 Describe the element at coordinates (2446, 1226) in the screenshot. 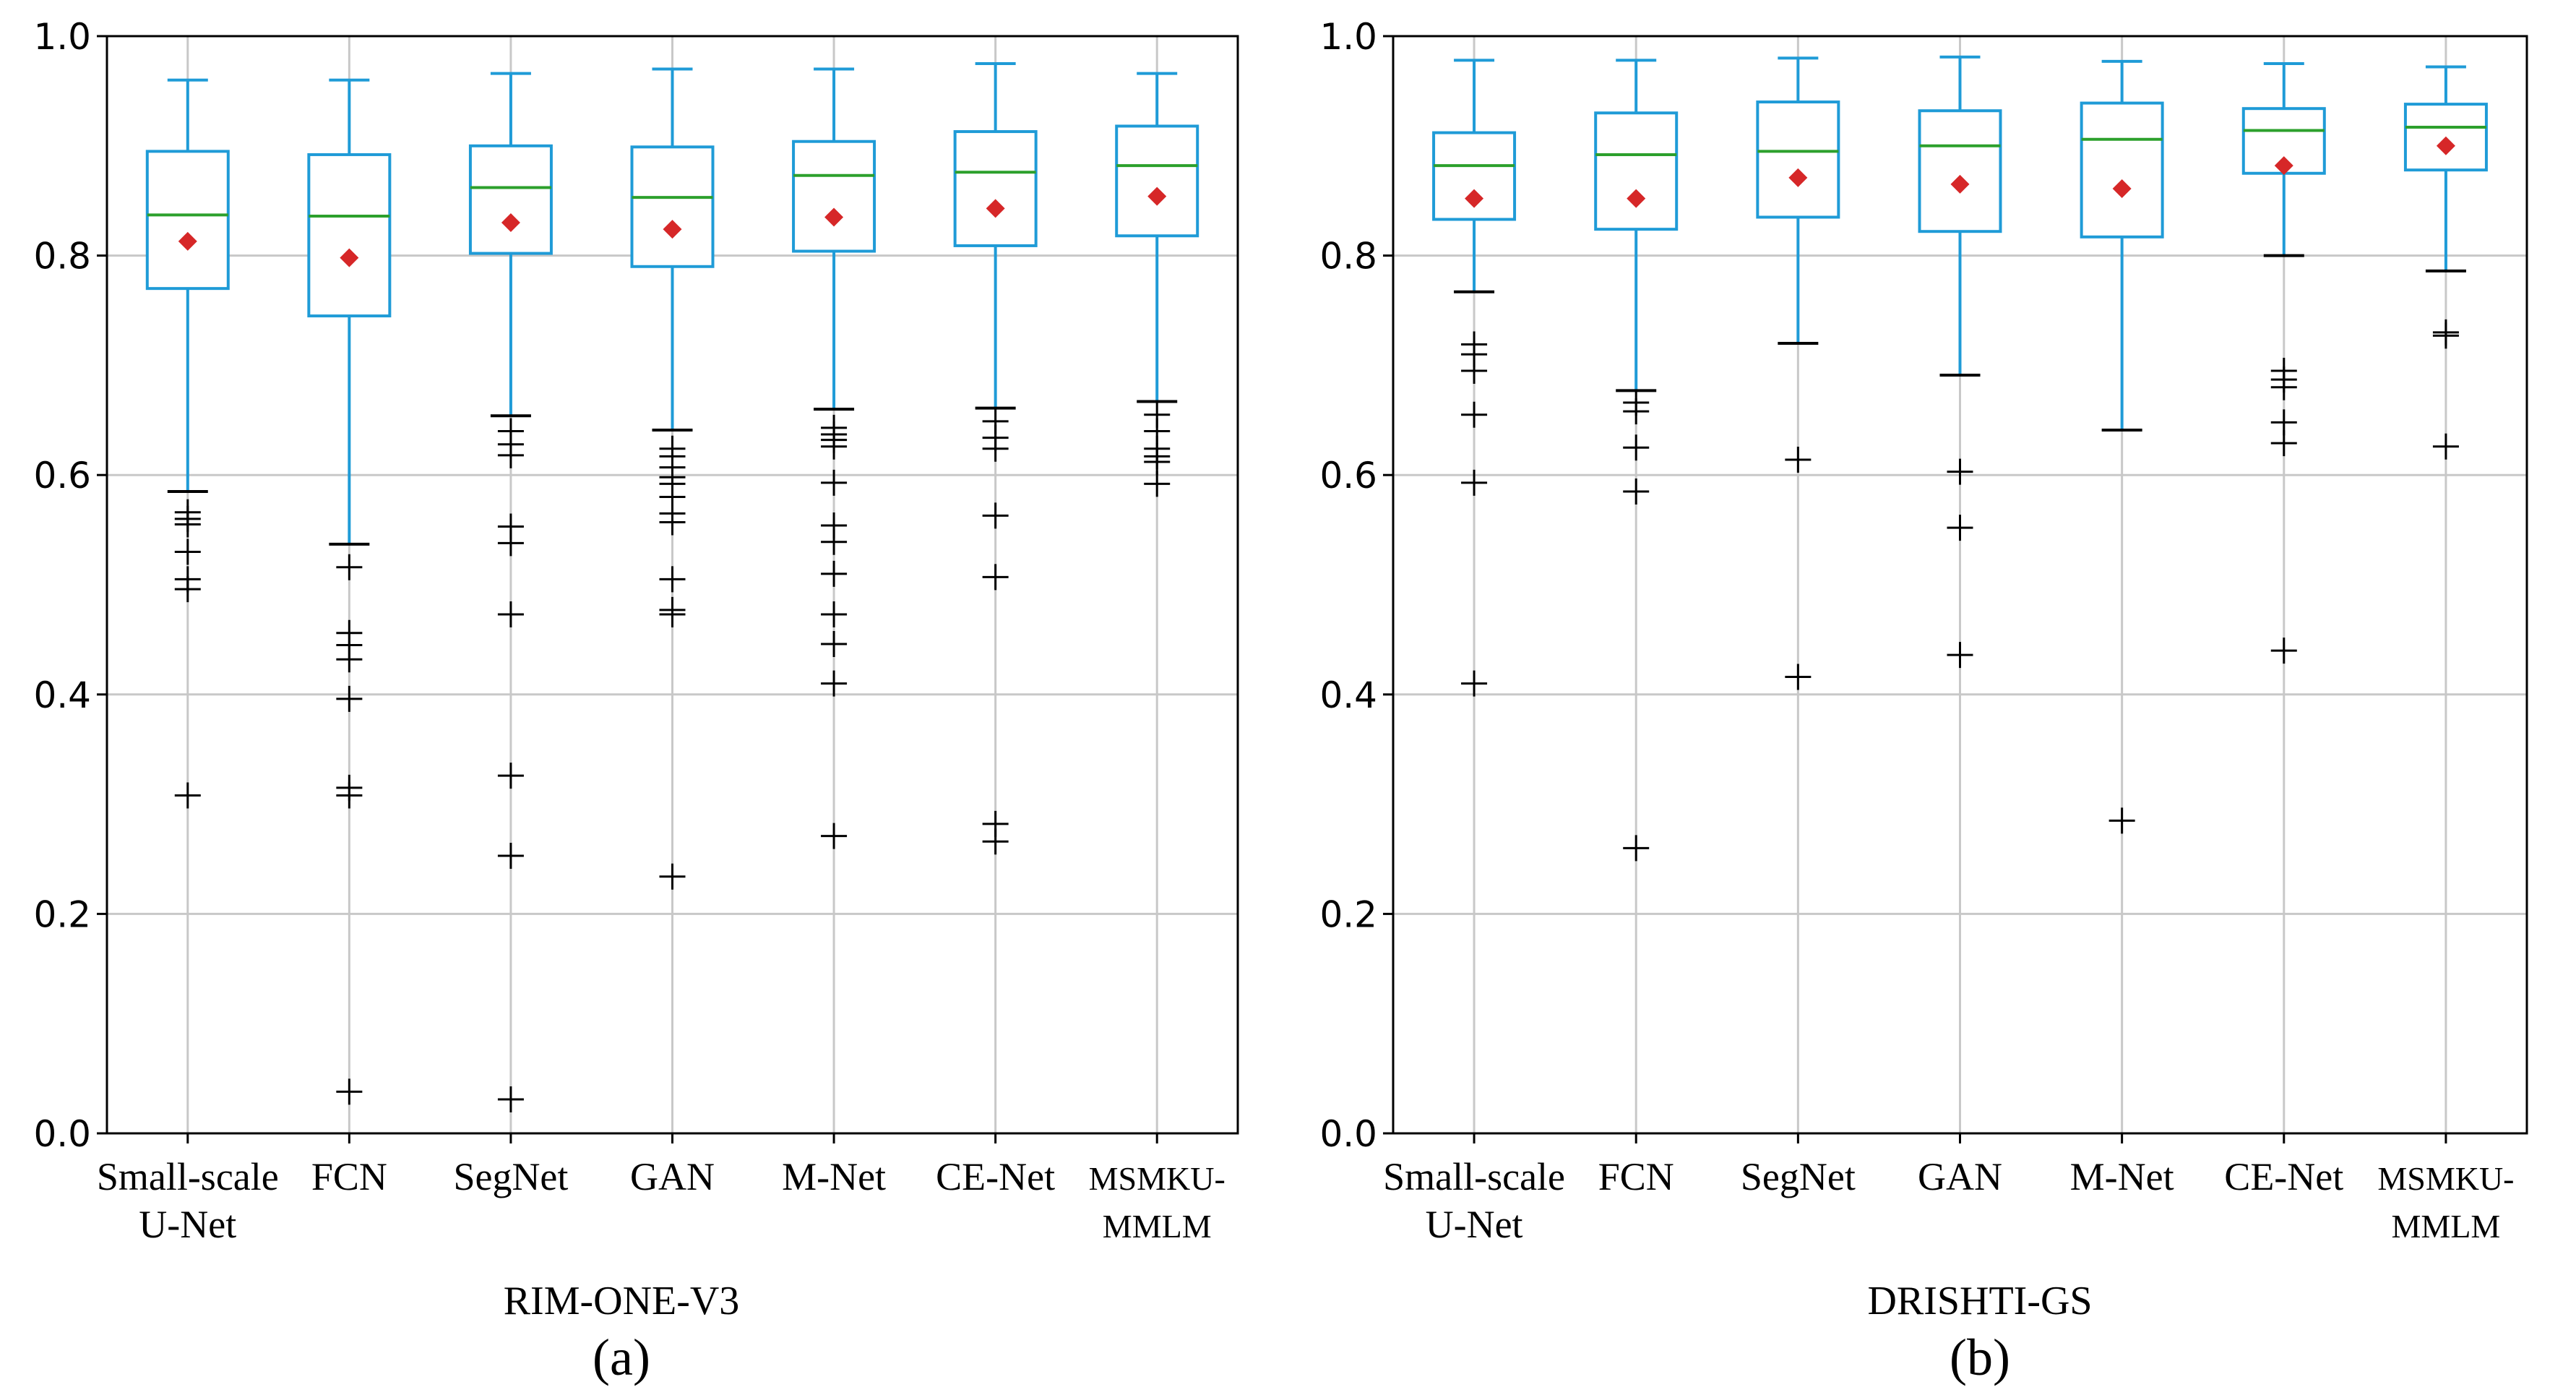

I see `x-tick-label: MMLM` at that location.